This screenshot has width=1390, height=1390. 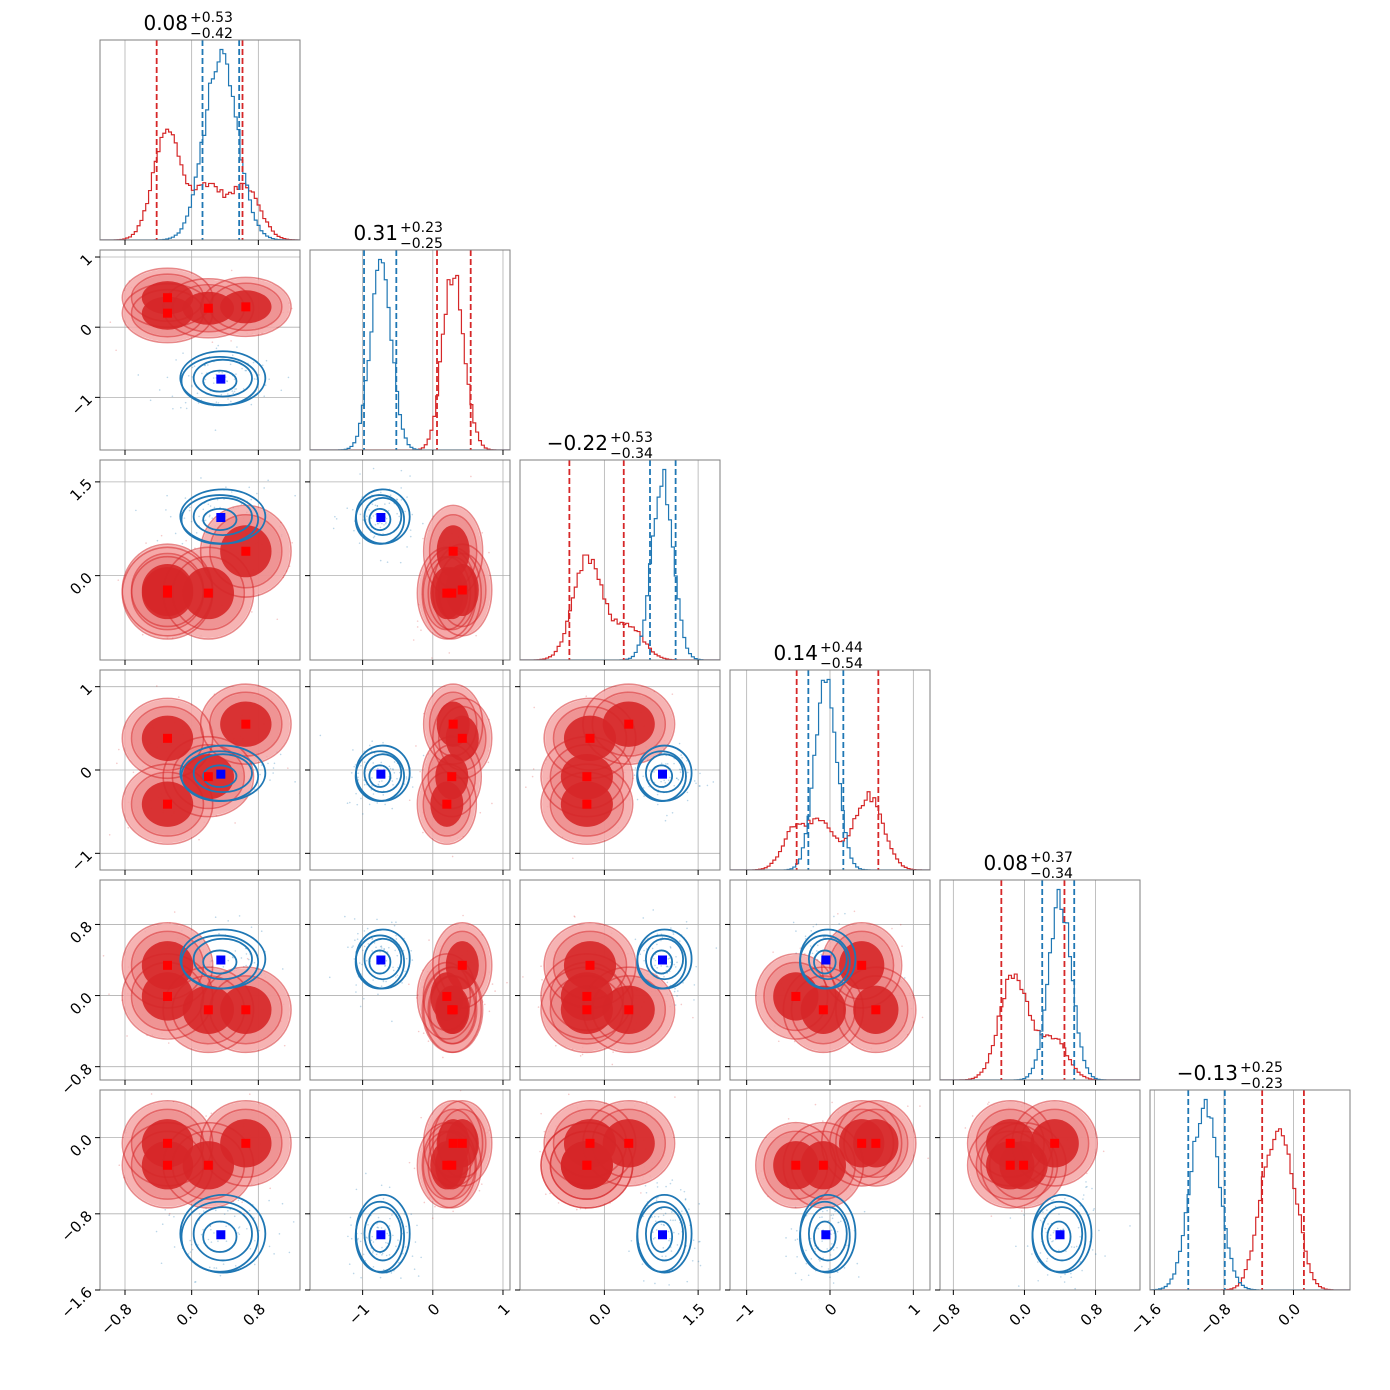 I want to click on x-tick-label: 0.8, so click(x=1092, y=1315).